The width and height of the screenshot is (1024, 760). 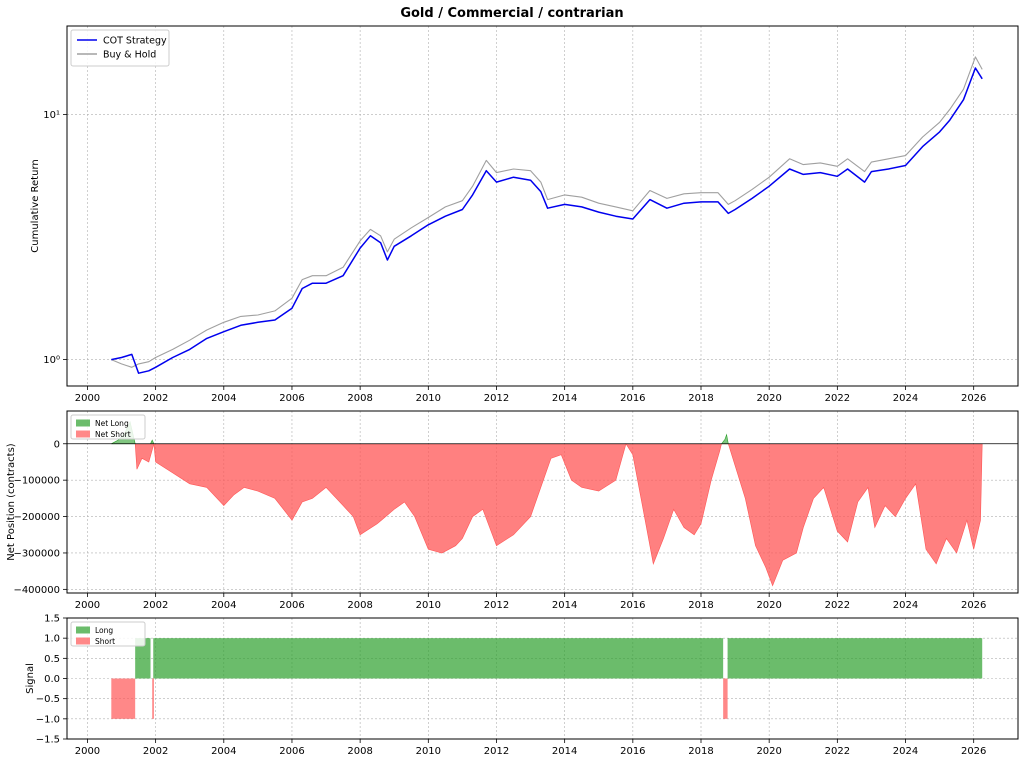 What do you see at coordinates (36, 481) in the screenshot?
I see `y-tick-label: −100000` at bounding box center [36, 481].